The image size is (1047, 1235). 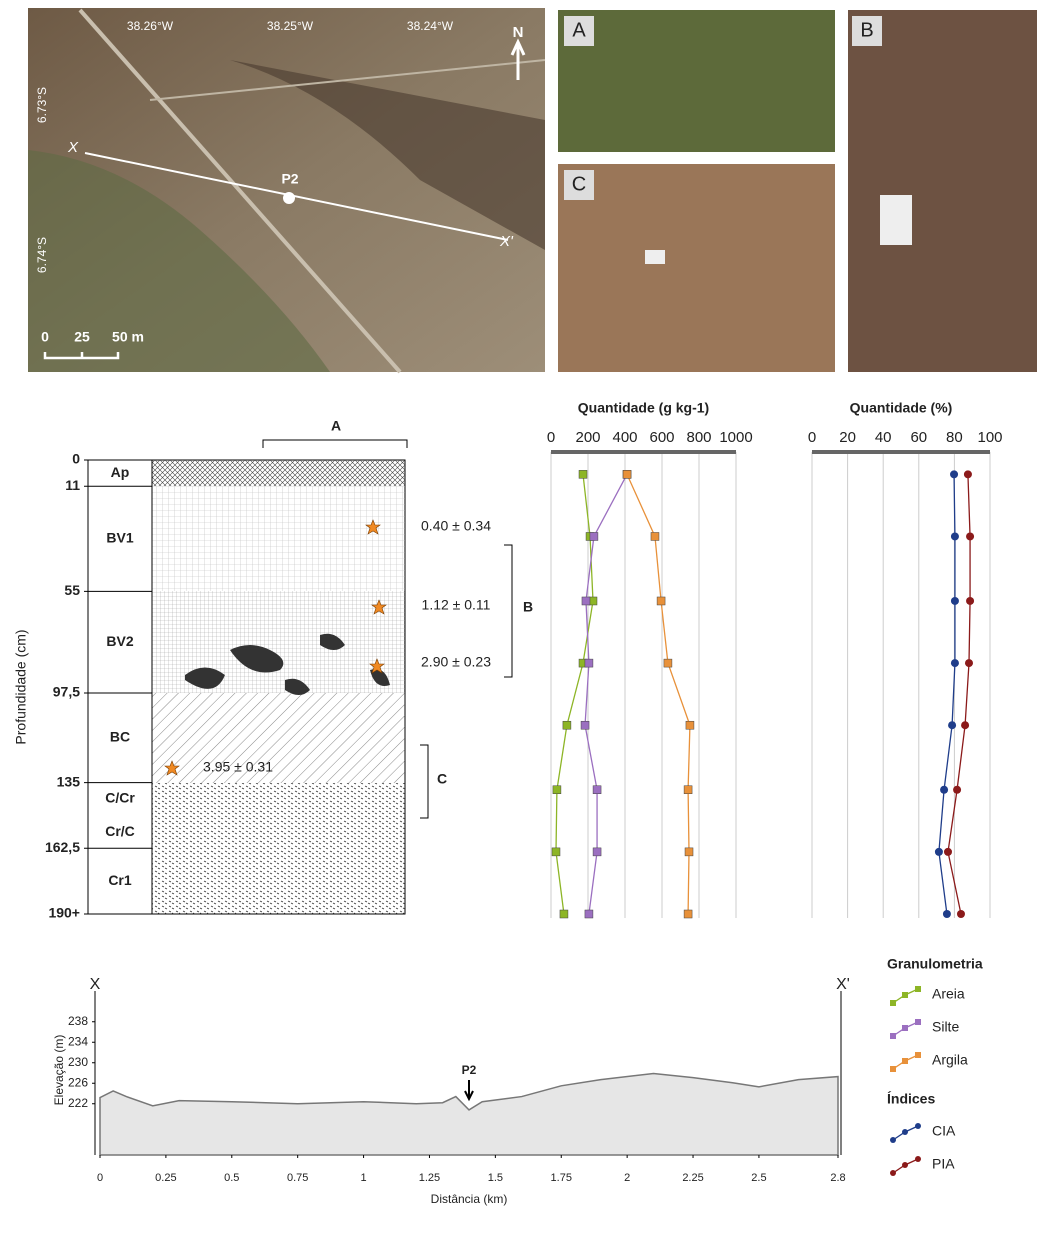 I want to click on x-tick-label: 60, so click(x=918, y=437).